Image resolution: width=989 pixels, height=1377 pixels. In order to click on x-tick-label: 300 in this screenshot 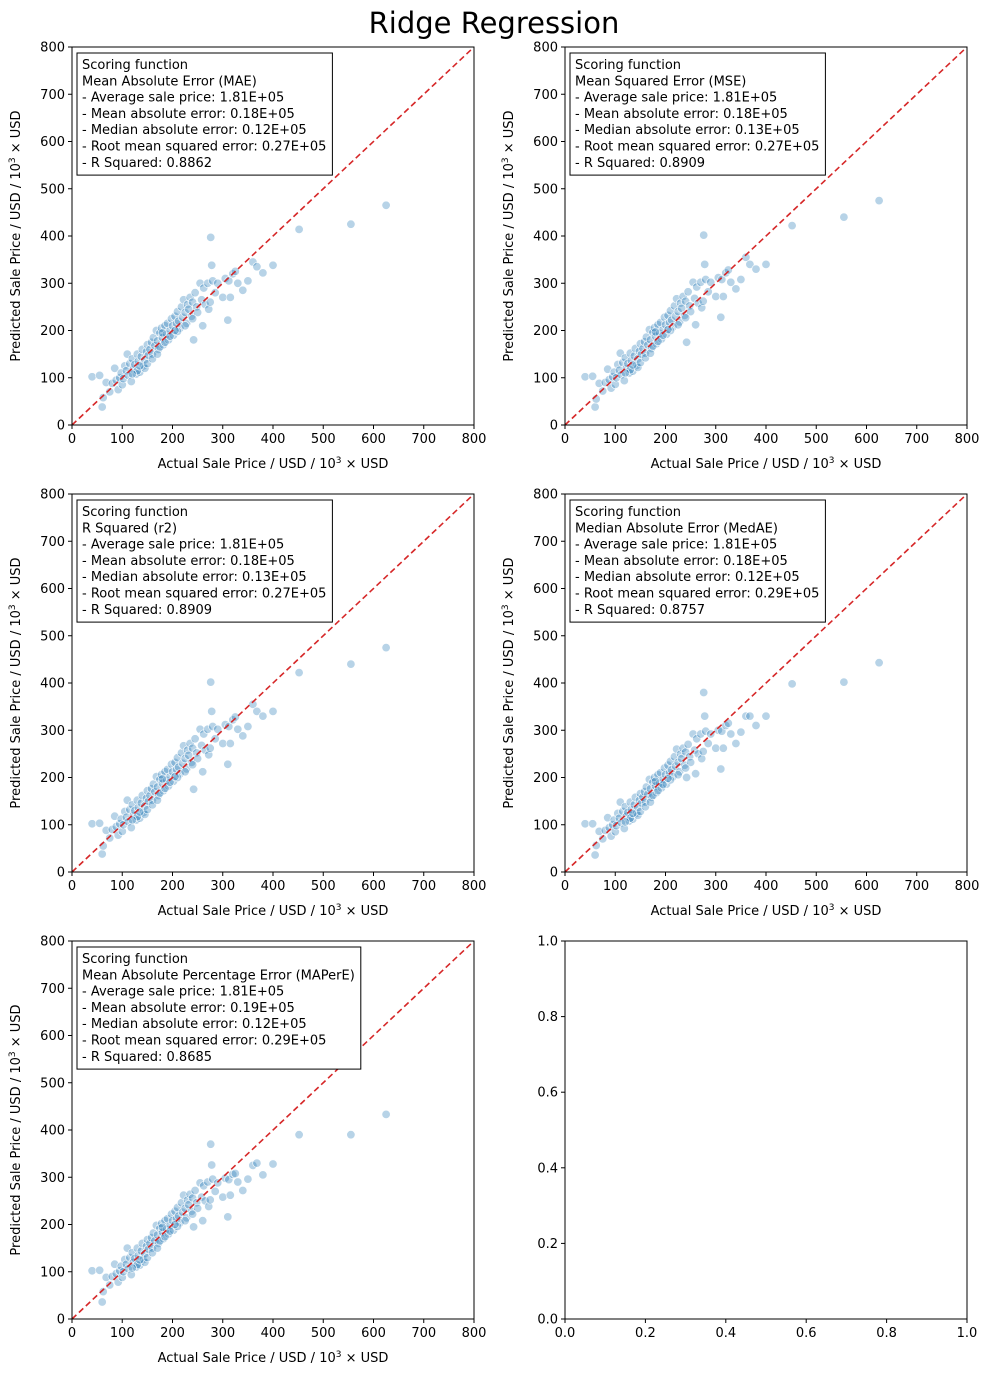, I will do `click(222, 439)`.